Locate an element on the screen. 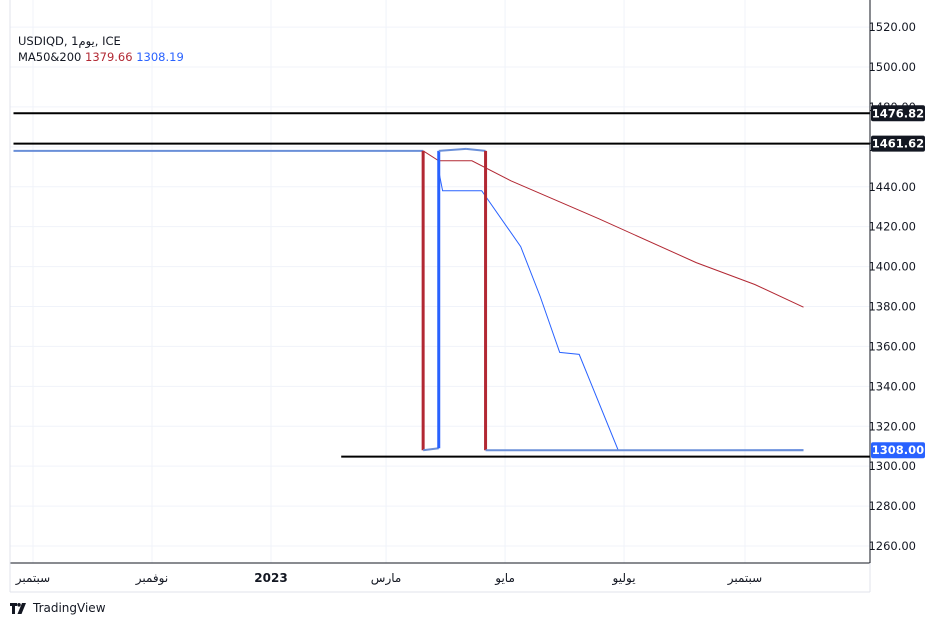 The image size is (939, 627). x-tick-label: نوفمبر is located at coordinates (151, 578).